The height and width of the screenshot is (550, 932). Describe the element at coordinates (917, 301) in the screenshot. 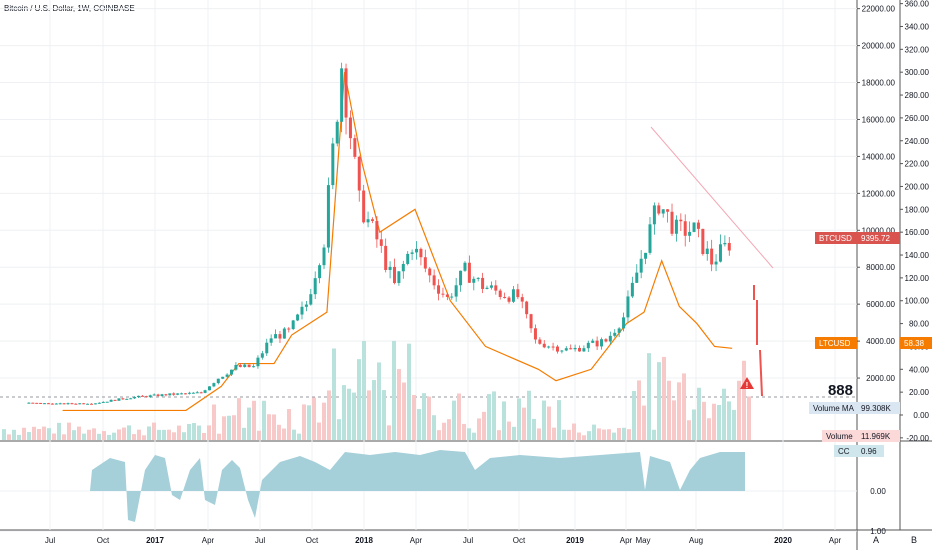

I see `right-tick-label: 100.00` at that location.